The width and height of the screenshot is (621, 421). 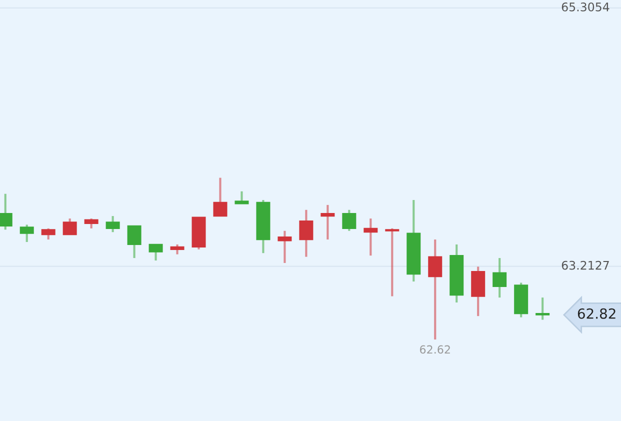 What do you see at coordinates (597, 313) in the screenshot?
I see `text: 62.82` at bounding box center [597, 313].